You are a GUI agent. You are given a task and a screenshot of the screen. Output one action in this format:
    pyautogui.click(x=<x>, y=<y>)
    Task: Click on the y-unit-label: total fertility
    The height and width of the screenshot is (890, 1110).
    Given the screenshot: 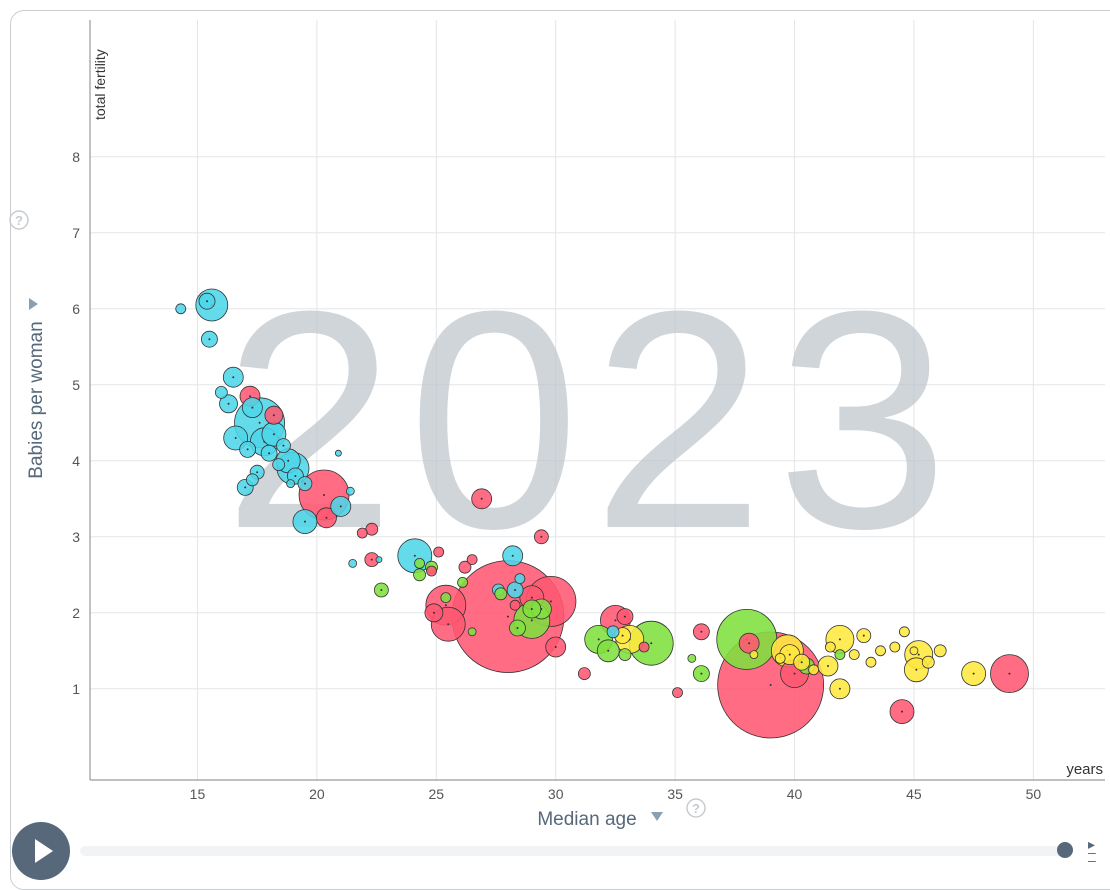 What is the action you would take?
    pyautogui.click(x=100, y=84)
    